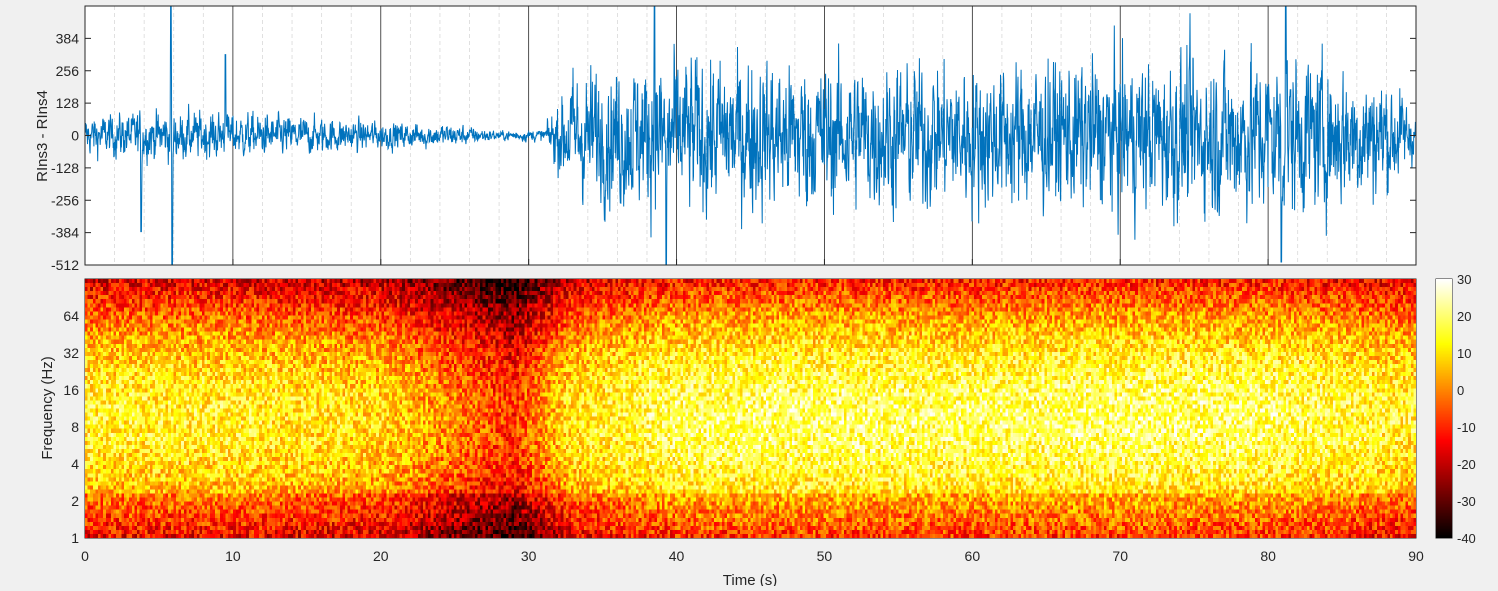 The height and width of the screenshot is (591, 1498). I want to click on colorbar-tick-label: 20, so click(1464, 316).